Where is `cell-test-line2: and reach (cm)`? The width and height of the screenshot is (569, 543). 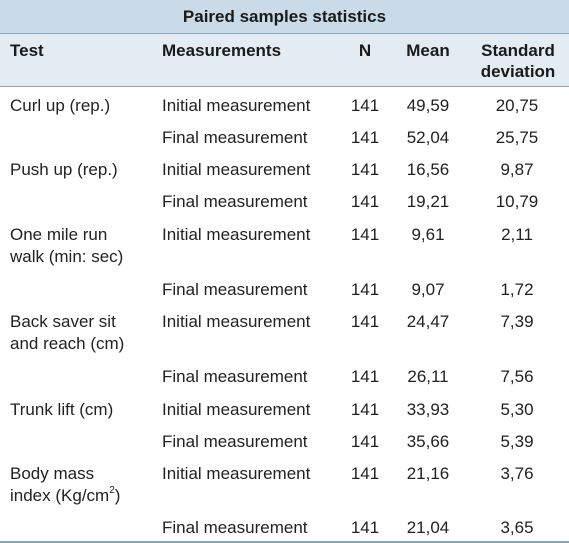 cell-test-line2: and reach (cm) is located at coordinates (84, 344).